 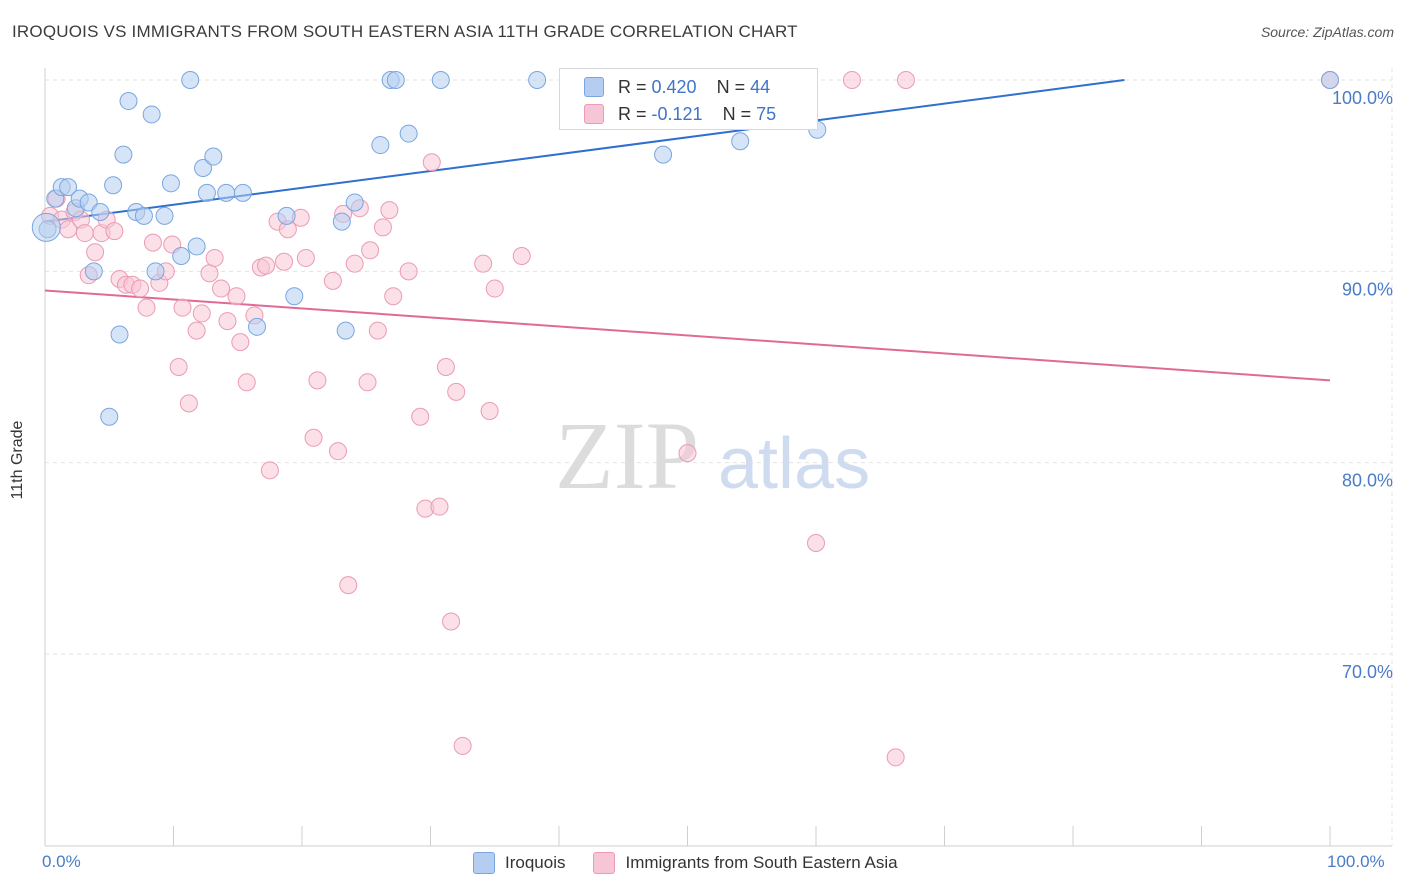 I want to click on y-tick-label: 90.0%, so click(x=1367, y=289).